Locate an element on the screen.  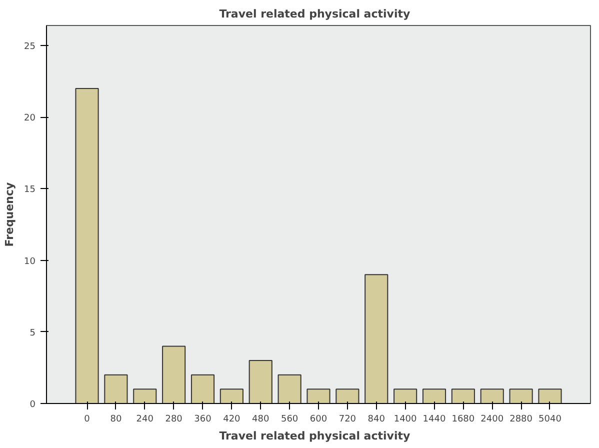
x-tick-label: 480 is located at coordinates (261, 419).